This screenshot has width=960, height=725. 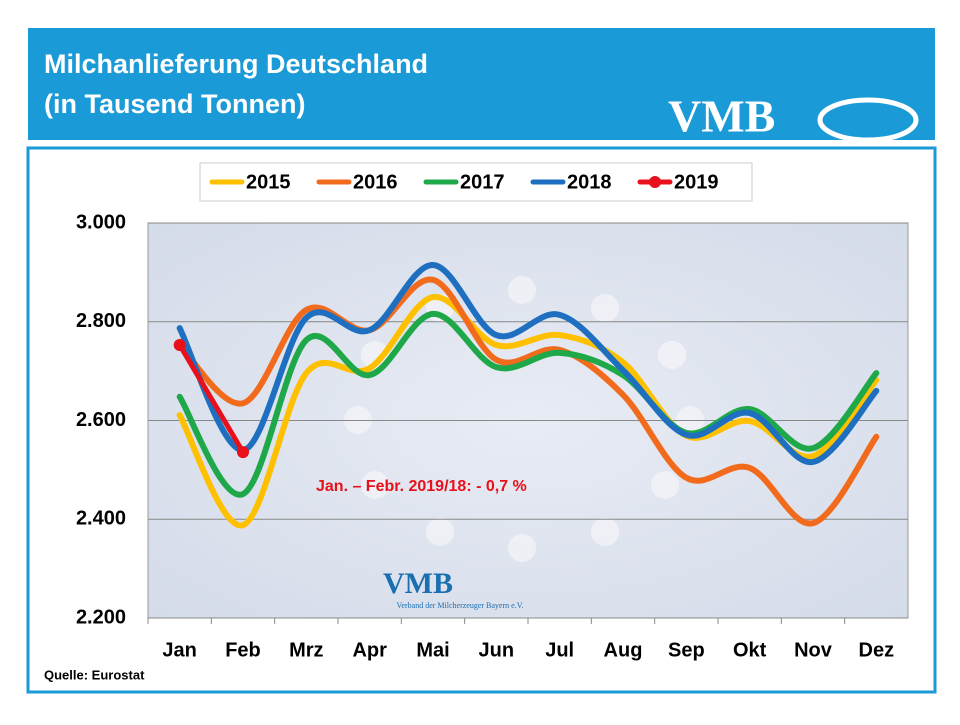 What do you see at coordinates (589, 182) in the screenshot?
I see `legend-label: 2018` at bounding box center [589, 182].